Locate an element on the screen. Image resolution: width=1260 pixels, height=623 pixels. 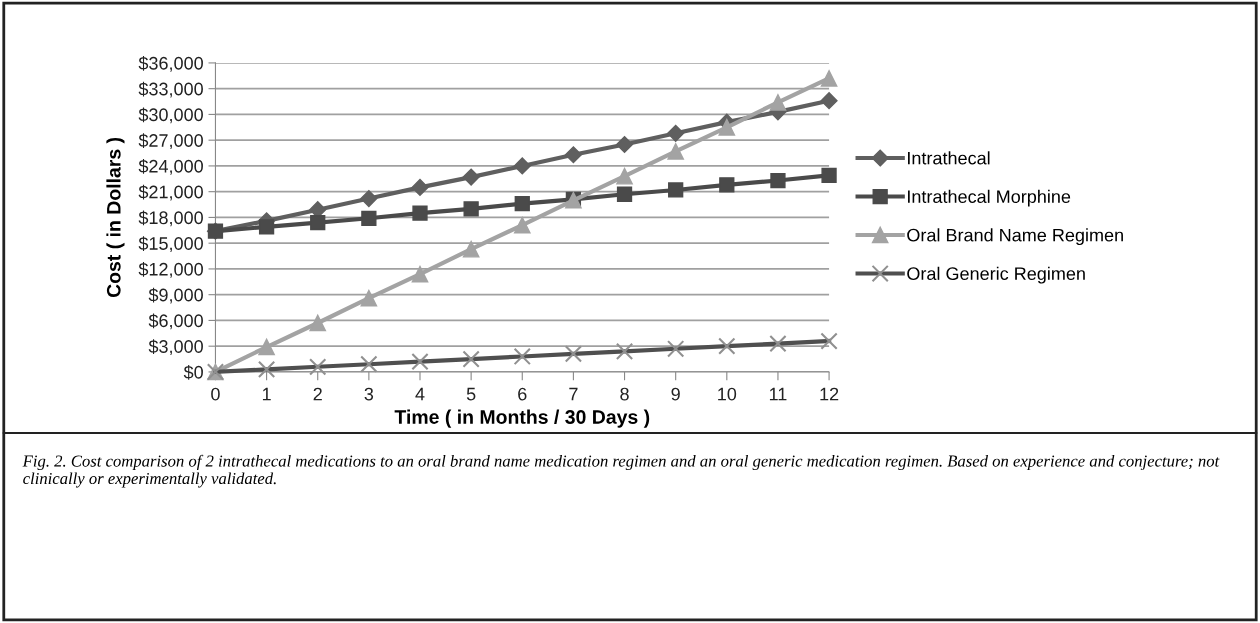
x-axis-title: Time ( in Months / 30 Days ) is located at coordinates (522, 418).